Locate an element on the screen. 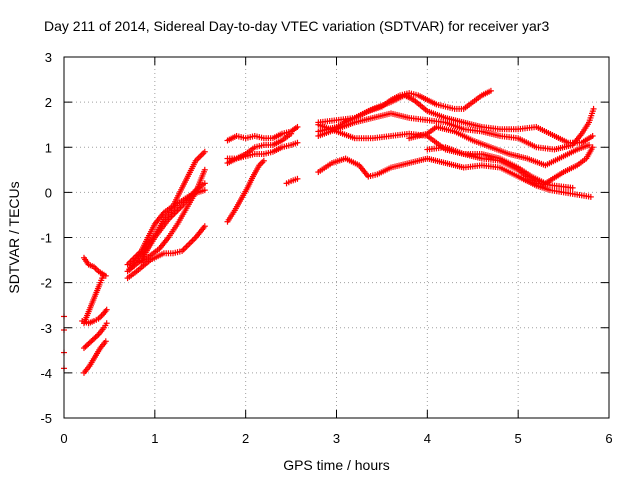 This screenshot has width=640, height=480. x-tick-label: 6 is located at coordinates (608, 438).